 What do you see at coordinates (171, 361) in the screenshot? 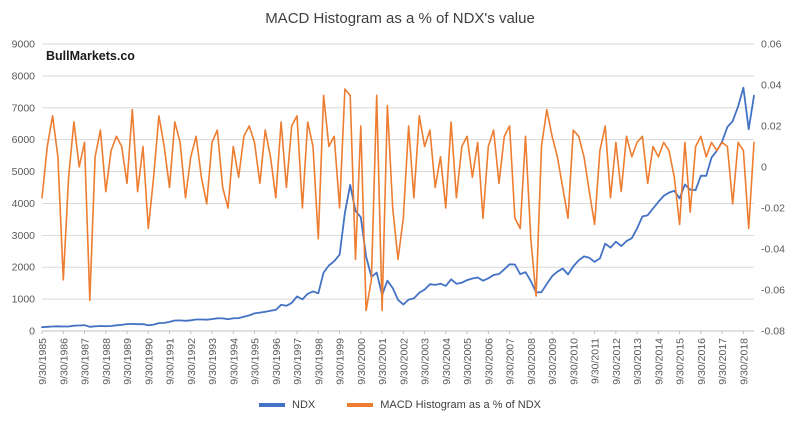
I see `x-axis-tick-label: 9/30/1991` at bounding box center [171, 361].